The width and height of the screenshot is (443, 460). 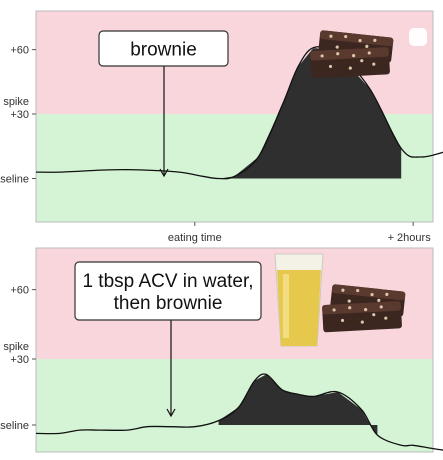 What do you see at coordinates (195, 238) in the screenshot?
I see `x-tick-label: eating time` at bounding box center [195, 238].